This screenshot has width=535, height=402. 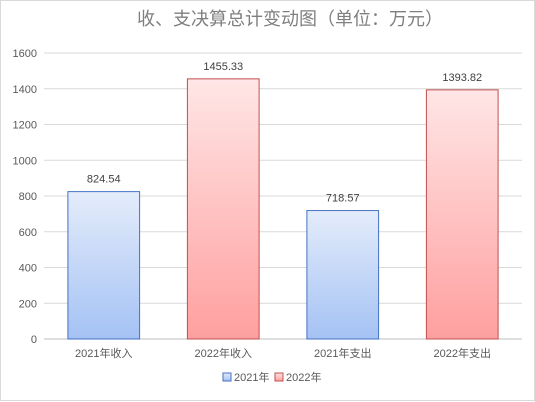 What do you see at coordinates (28, 197) in the screenshot?
I see `y-tick-label: 800` at bounding box center [28, 197].